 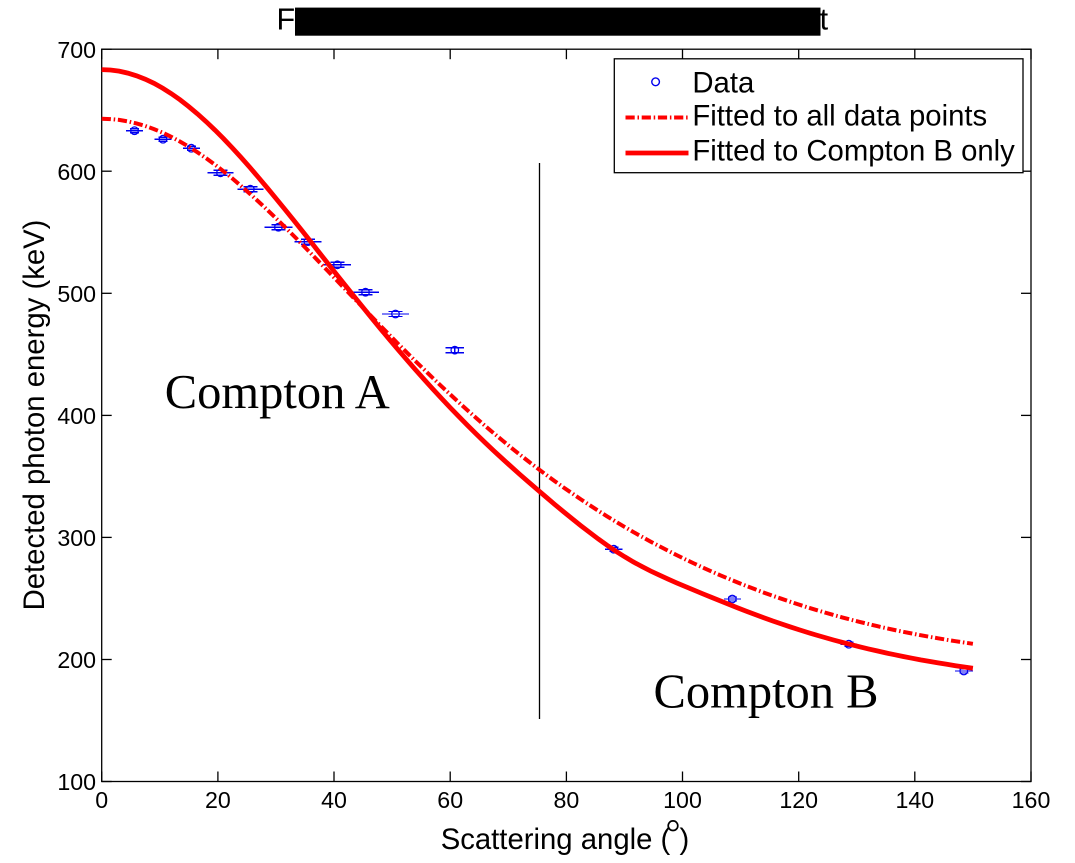 What do you see at coordinates (76, 172) in the screenshot?
I see `svg-text: 600` at bounding box center [76, 172].